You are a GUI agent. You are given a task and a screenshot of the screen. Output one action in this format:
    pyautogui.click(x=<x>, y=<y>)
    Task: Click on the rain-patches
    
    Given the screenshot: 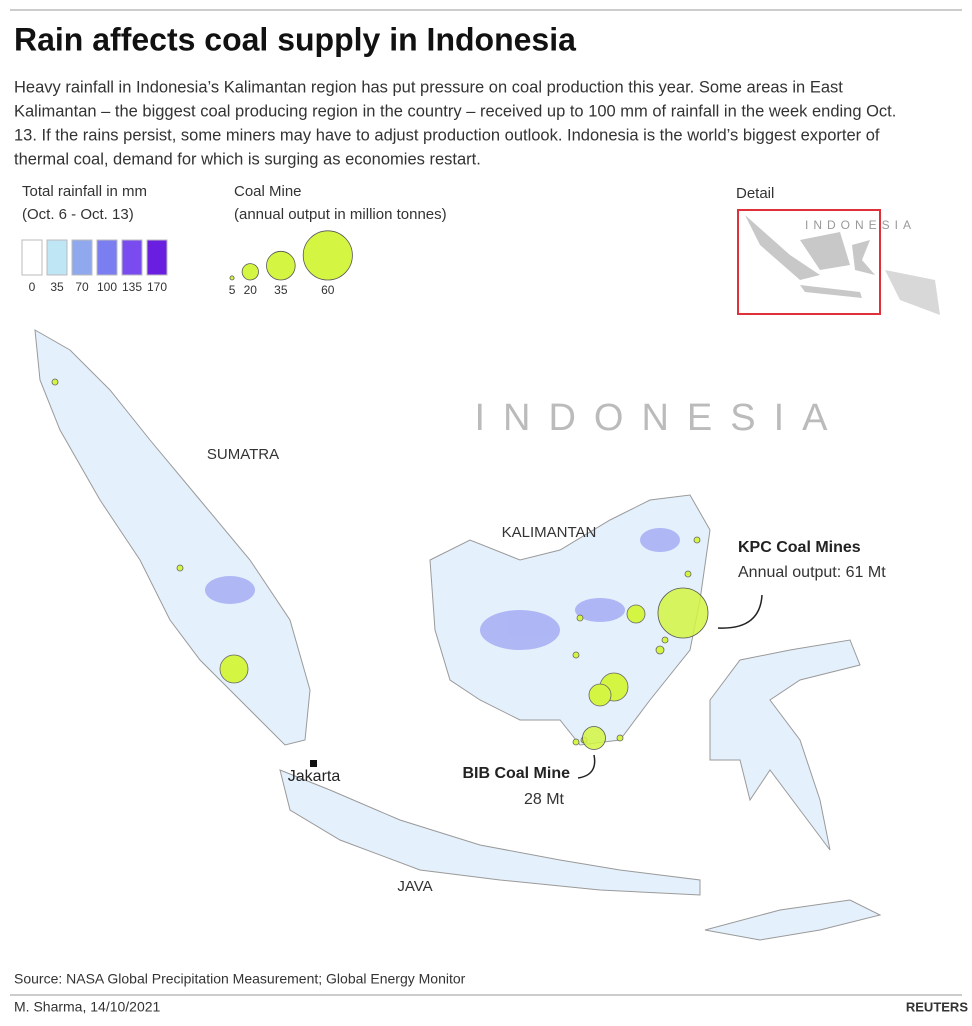 What is the action you would take?
    pyautogui.click(x=442, y=589)
    